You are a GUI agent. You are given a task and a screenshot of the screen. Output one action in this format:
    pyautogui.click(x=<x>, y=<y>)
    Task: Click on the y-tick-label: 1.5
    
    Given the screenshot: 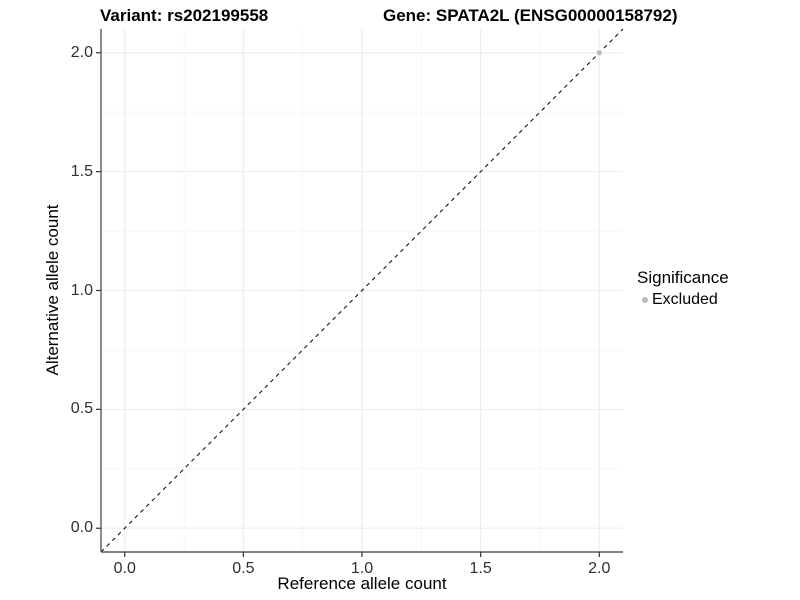 What is the action you would take?
    pyautogui.click(x=81, y=171)
    